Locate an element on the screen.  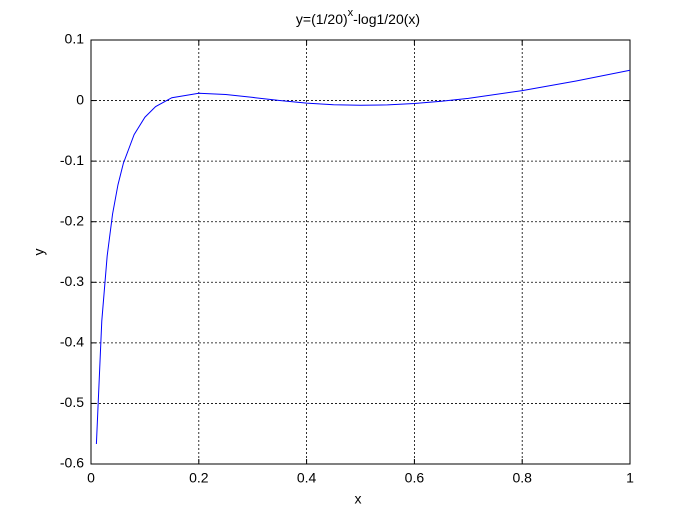
title-base: y=(1/20) is located at coordinates (322, 19).